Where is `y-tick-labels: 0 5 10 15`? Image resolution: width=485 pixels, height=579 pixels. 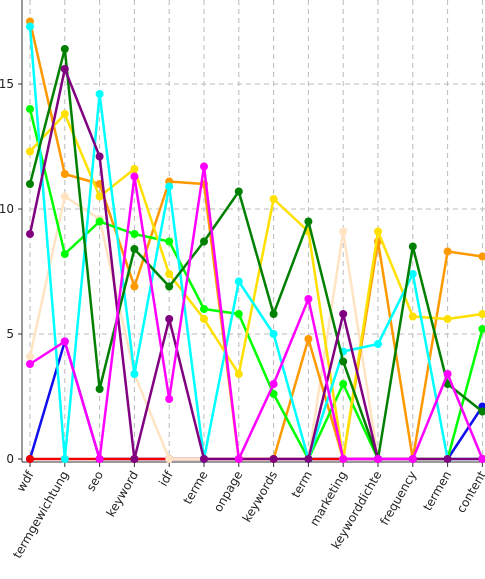 y-tick-labels: 0 5 10 15 is located at coordinates (7, 271).